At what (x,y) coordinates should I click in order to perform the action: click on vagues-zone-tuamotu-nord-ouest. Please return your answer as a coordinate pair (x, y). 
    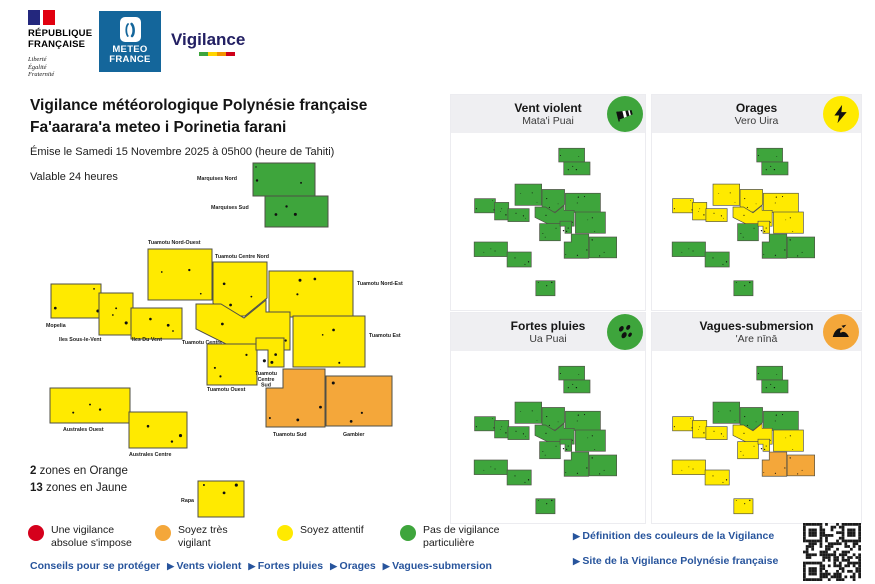
    Looking at the image, I should click on (726, 412).